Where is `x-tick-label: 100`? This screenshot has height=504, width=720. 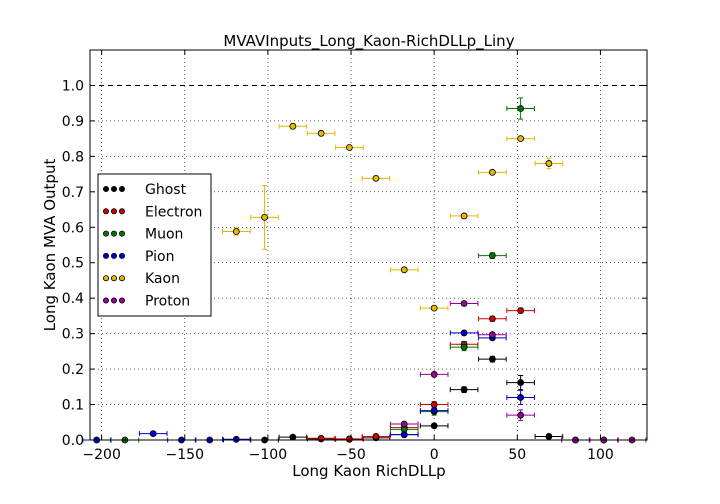 x-tick-label: 100 is located at coordinates (600, 455).